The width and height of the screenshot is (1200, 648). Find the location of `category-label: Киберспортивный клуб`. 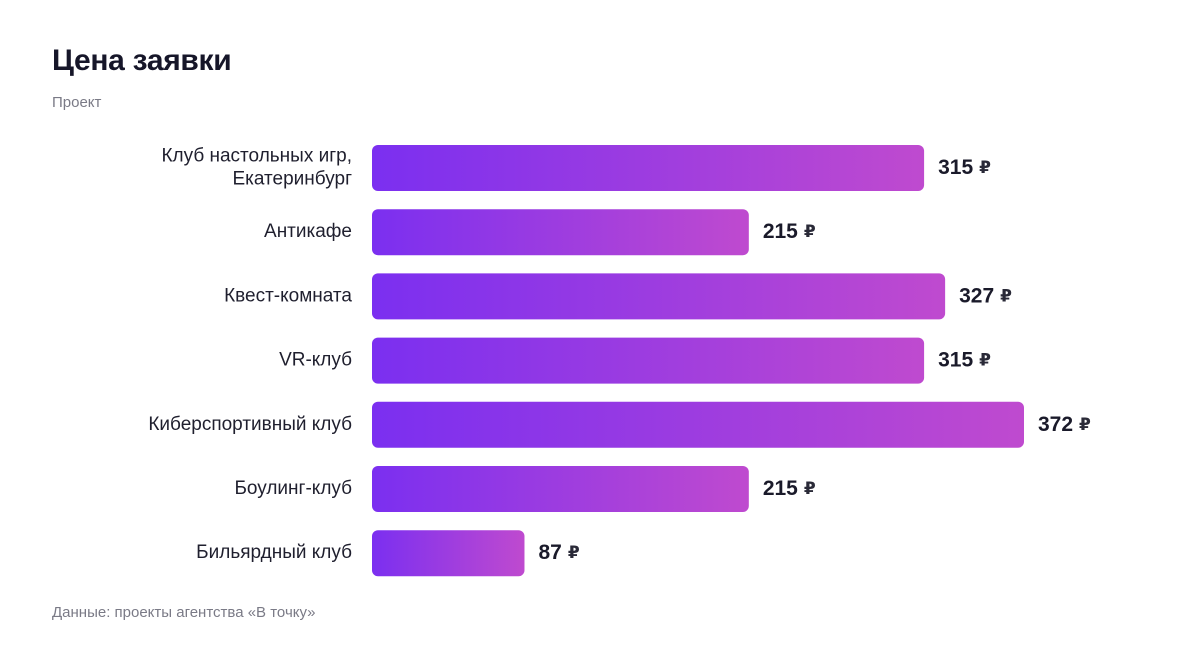

category-label: Киберспортивный клуб is located at coordinates (250, 424).